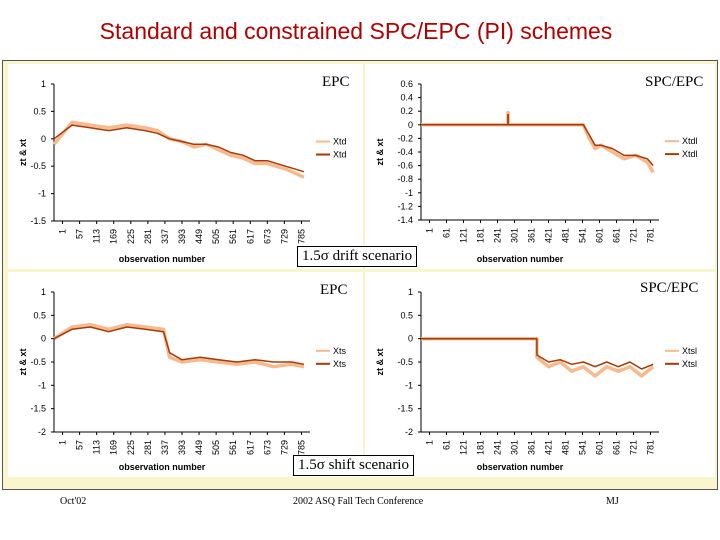 The width and height of the screenshot is (720, 540). Describe the element at coordinates (97, 236) in the screenshot. I see `x-tick-label: 113` at that location.